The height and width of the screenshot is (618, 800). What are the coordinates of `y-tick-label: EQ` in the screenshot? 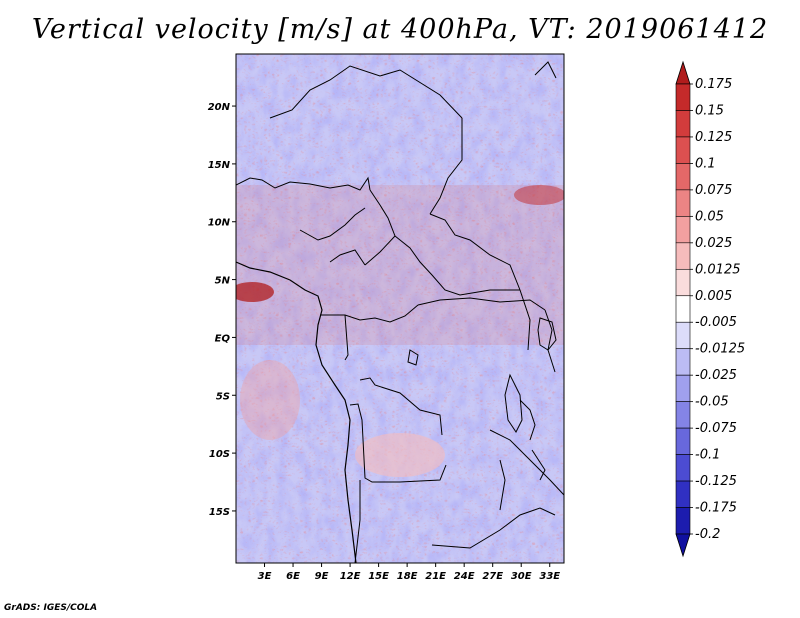 It's located at (223, 338).